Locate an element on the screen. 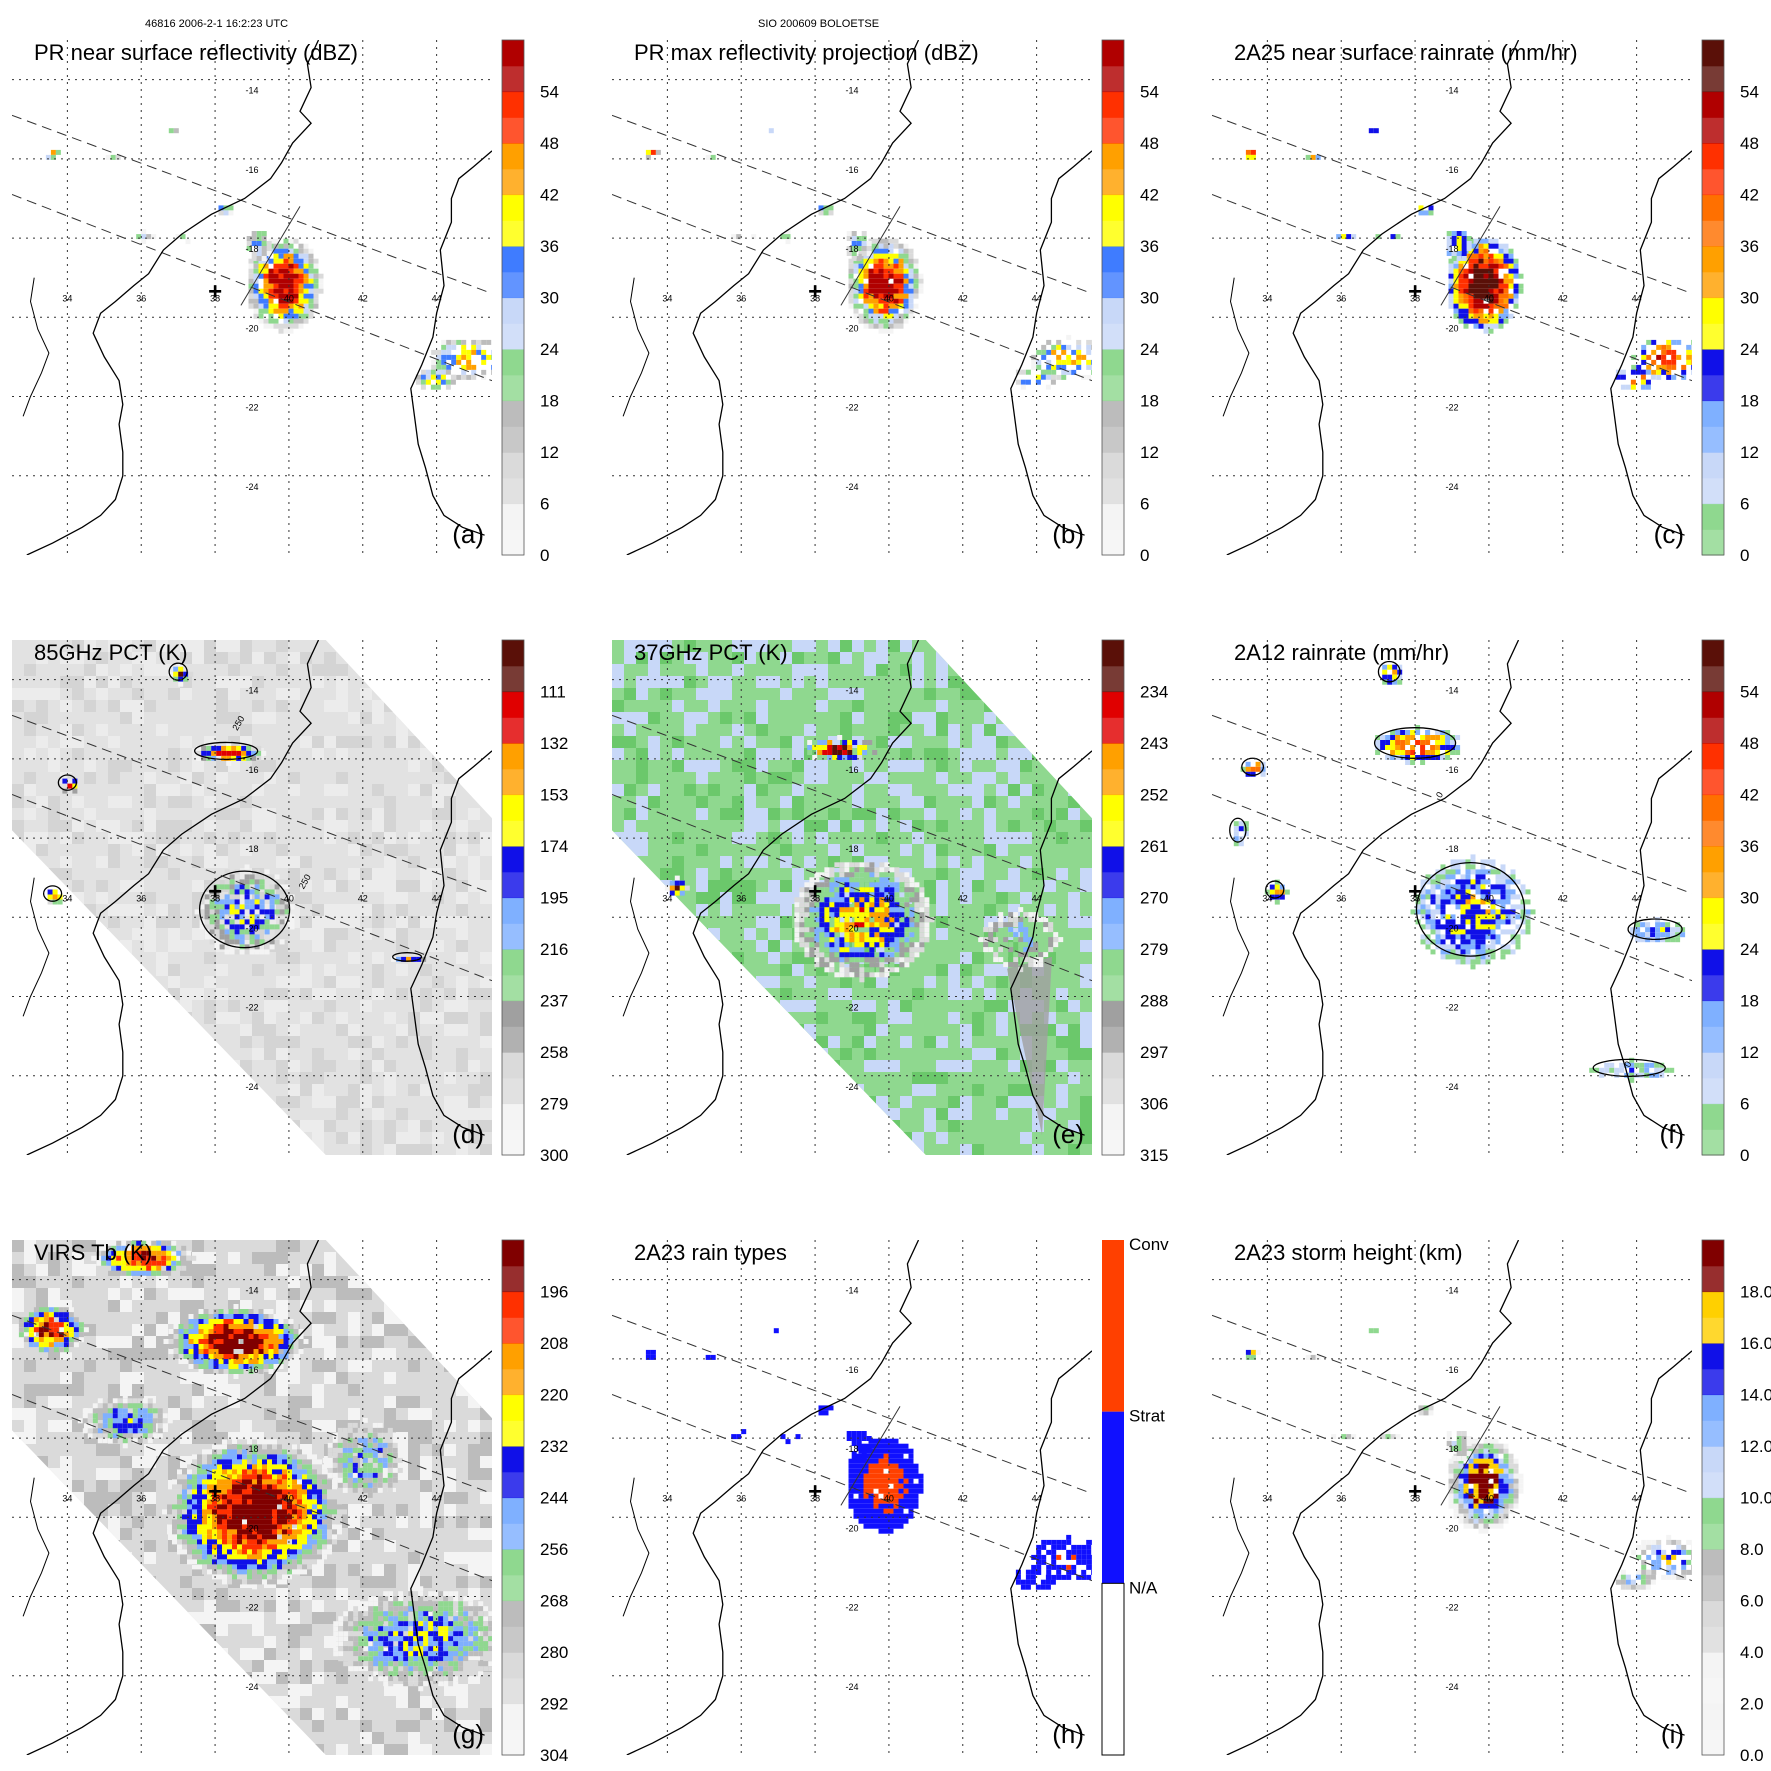  lat-tick-label: -14 is located at coordinates (1451, 91).